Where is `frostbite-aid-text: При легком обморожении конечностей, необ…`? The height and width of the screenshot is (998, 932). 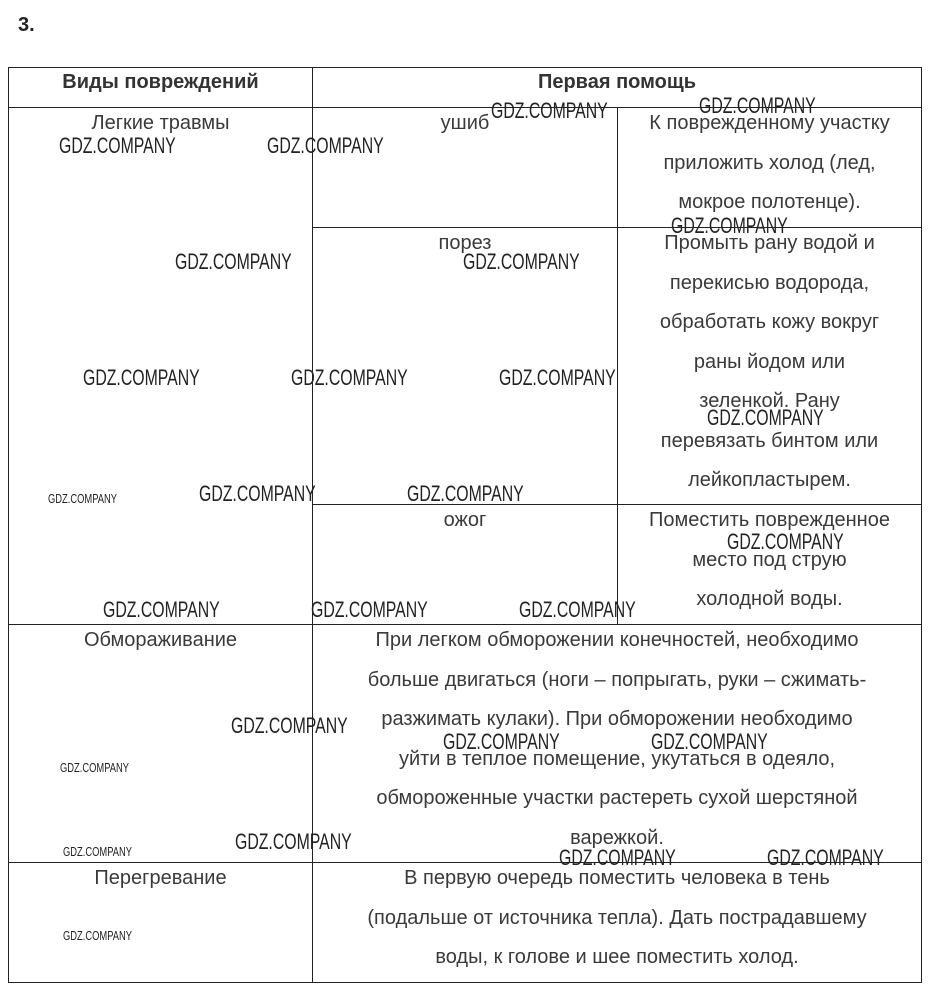 frostbite-aid-text: При легком обморожении конечностей, необ… is located at coordinates (617, 739).